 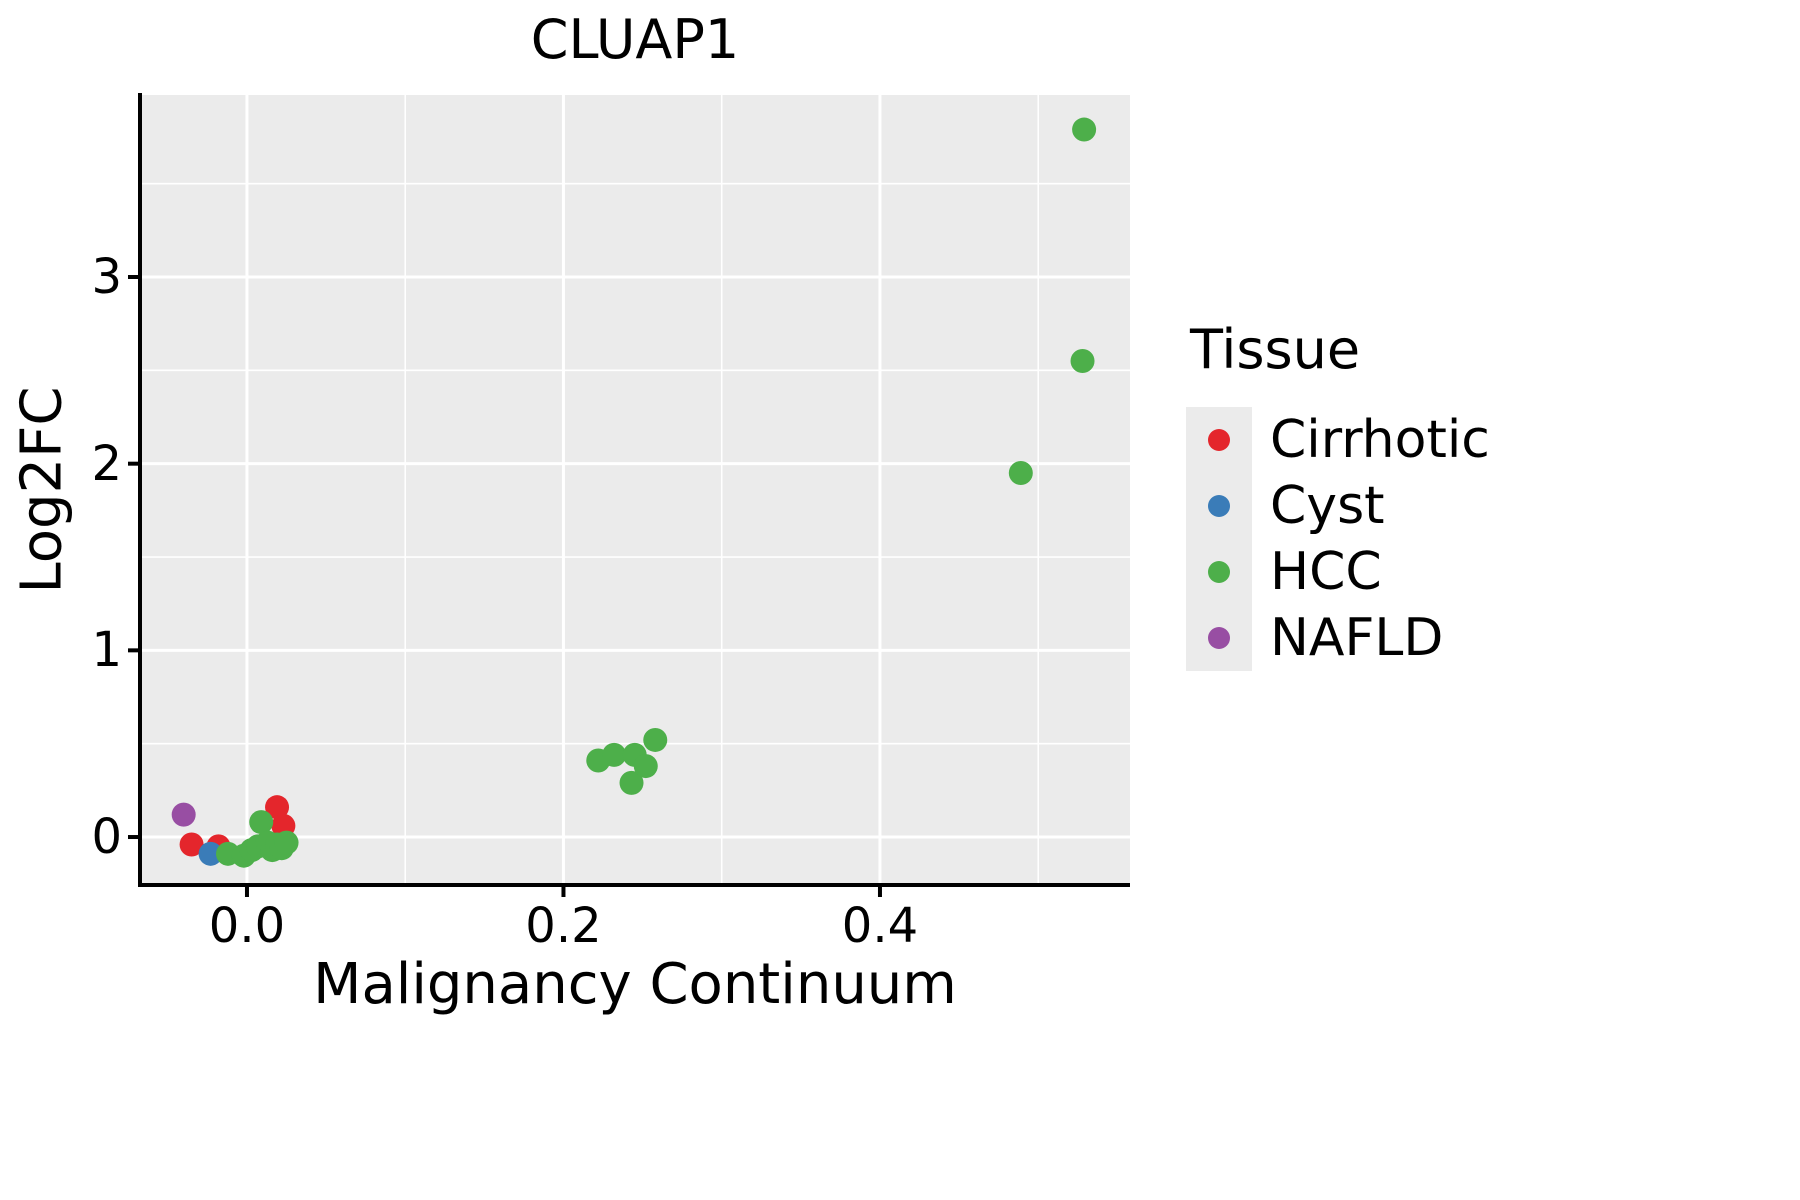 What do you see at coordinates (210, 853) in the screenshot?
I see `data-point-cyst` at bounding box center [210, 853].